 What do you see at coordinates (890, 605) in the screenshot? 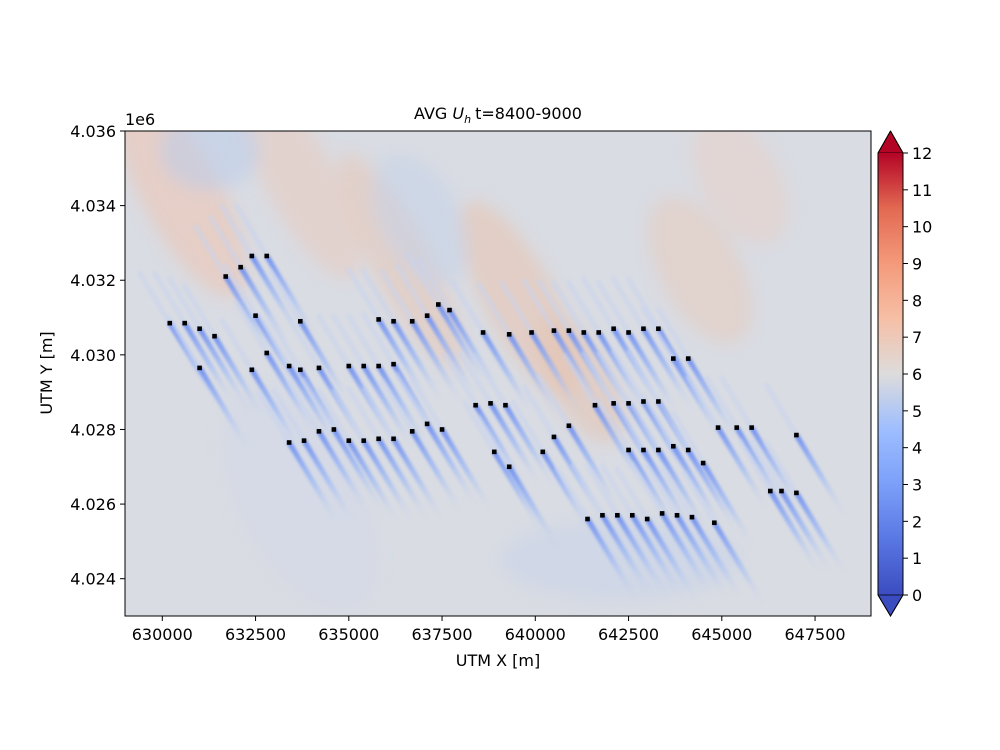
I see `colorbar-extend-bottom` at bounding box center [890, 605].